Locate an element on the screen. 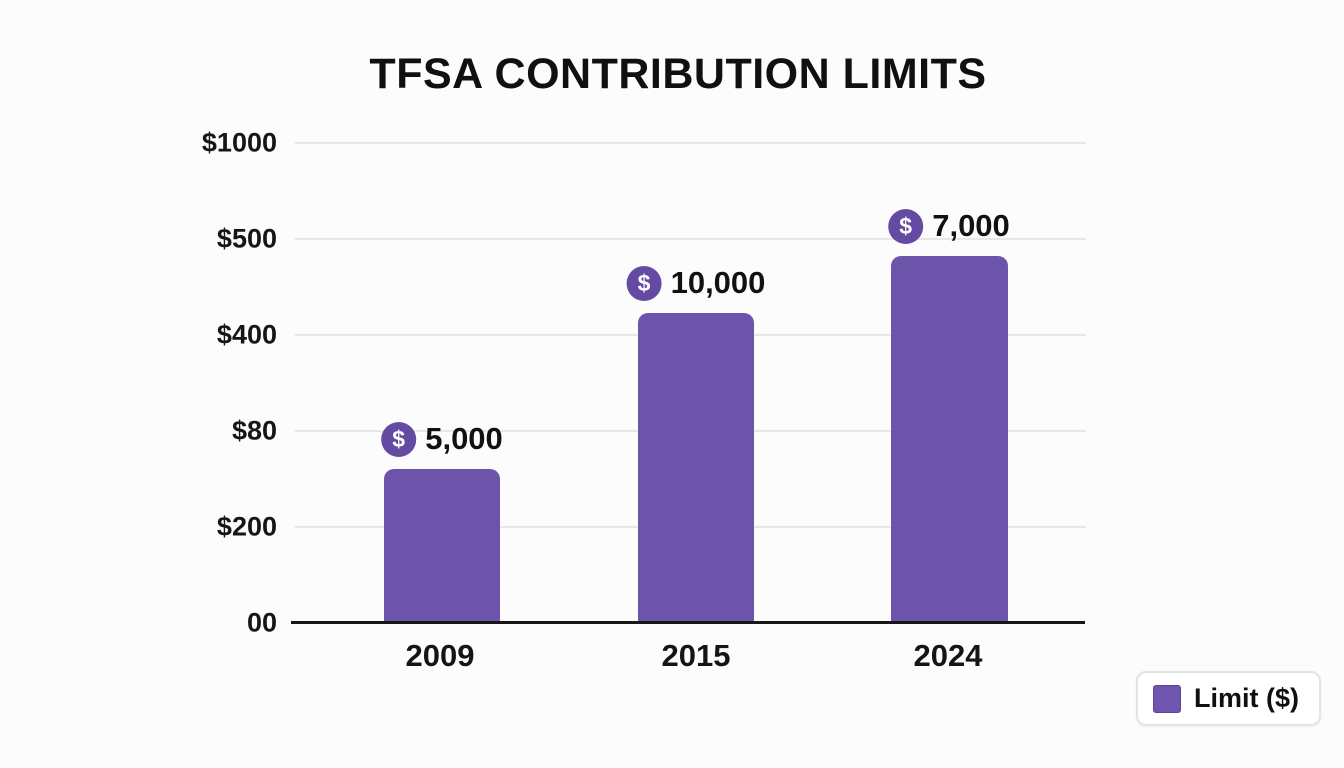  y-axis-tick: $400 is located at coordinates (246, 334).